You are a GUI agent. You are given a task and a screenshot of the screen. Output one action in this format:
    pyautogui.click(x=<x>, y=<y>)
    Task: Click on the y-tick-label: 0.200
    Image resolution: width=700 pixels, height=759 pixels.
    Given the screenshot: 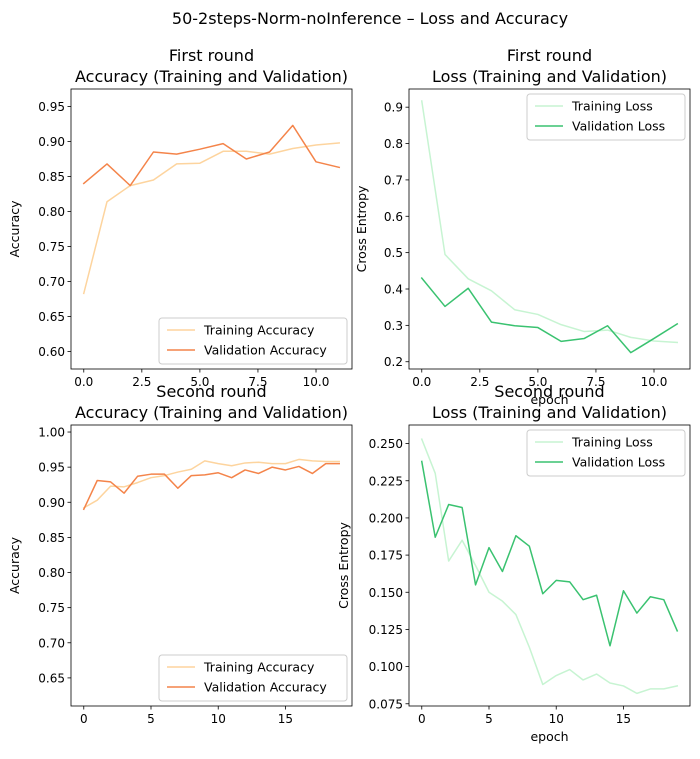 What is the action you would take?
    pyautogui.click(x=386, y=518)
    